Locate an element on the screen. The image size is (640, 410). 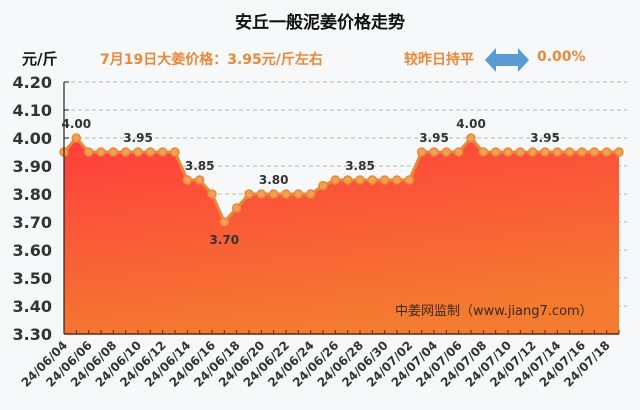
y-tick-label: 4.20 is located at coordinates (32, 82).